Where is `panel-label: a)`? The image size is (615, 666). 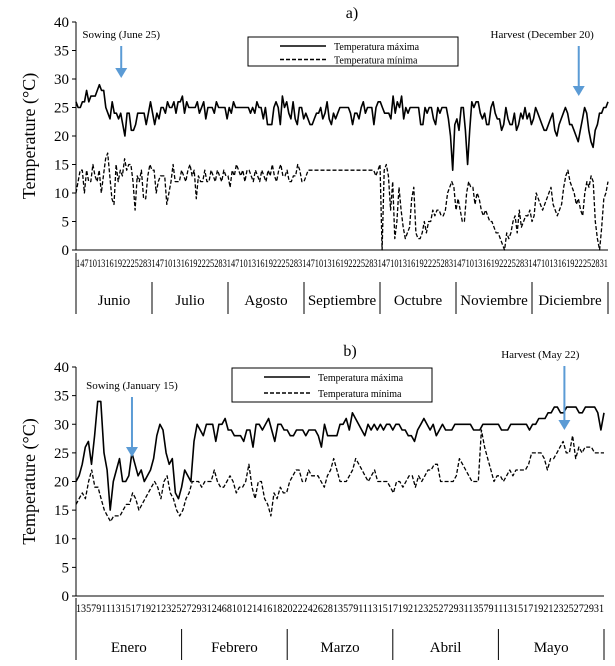
panel-label: a) is located at coordinates (352, 13).